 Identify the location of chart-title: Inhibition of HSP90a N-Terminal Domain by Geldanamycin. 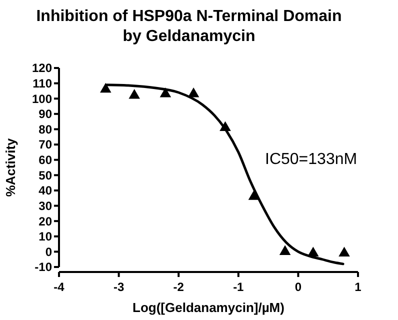
(189, 26).